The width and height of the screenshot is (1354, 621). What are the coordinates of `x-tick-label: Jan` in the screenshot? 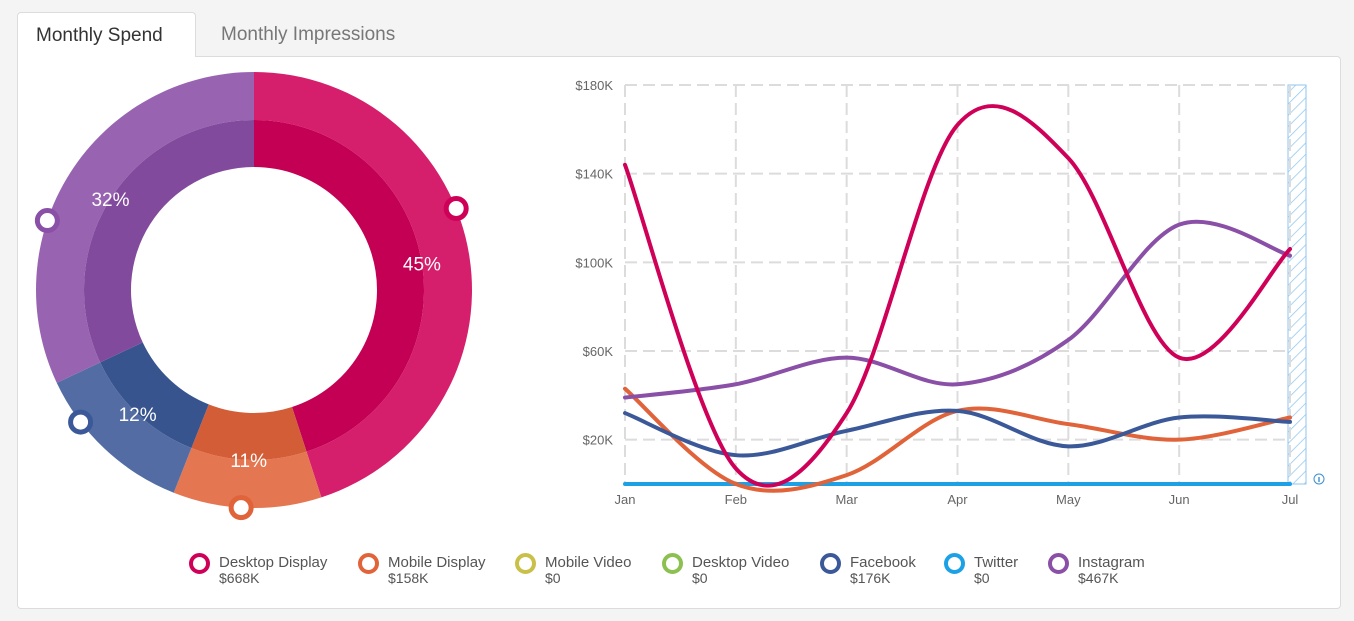 It's located at (625, 499).